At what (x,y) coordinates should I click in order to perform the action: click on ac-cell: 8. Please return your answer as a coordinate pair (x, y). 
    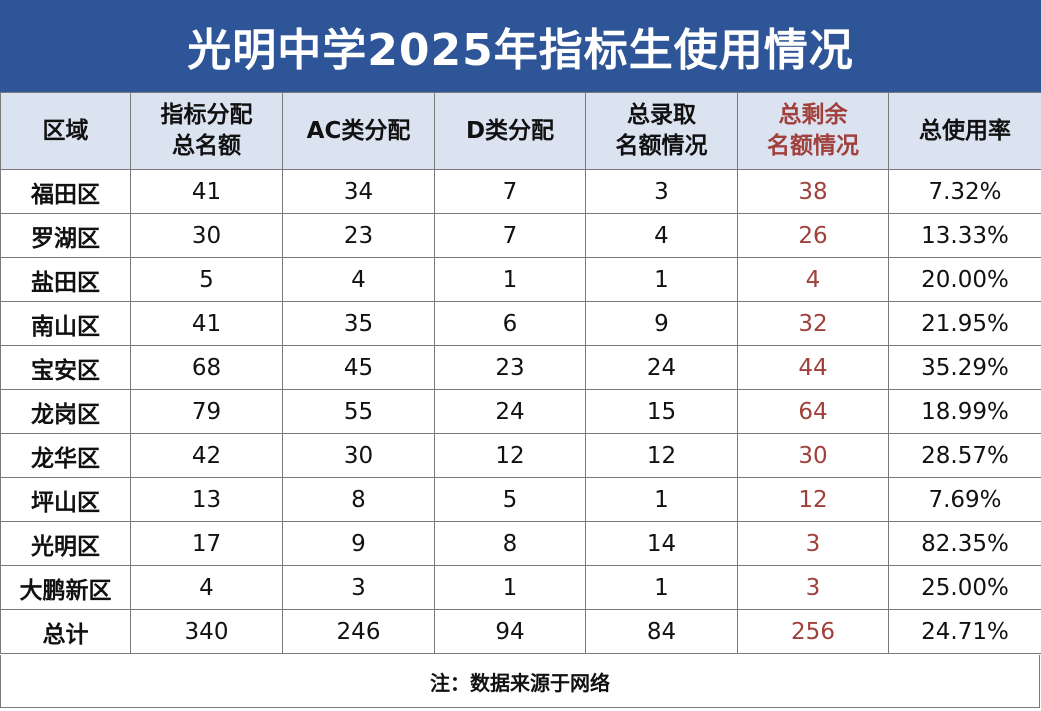
    Looking at the image, I should click on (358, 499).